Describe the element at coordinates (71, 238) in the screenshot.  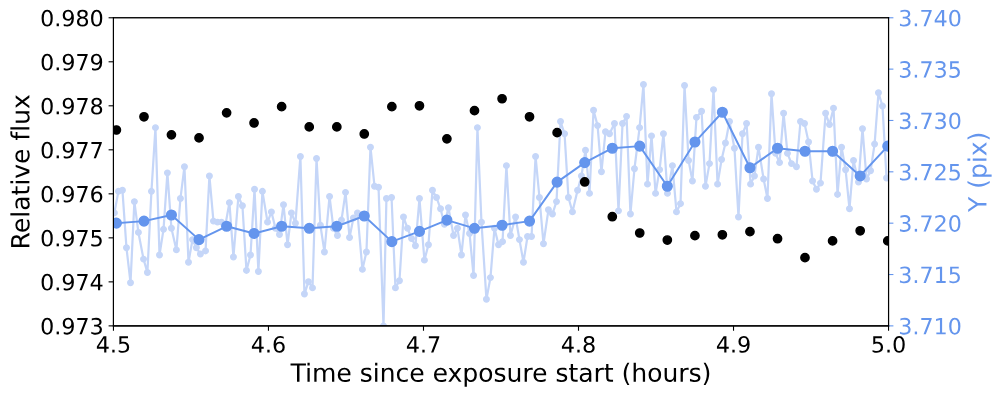
I see `y-tick-label: 0.975` at that location.